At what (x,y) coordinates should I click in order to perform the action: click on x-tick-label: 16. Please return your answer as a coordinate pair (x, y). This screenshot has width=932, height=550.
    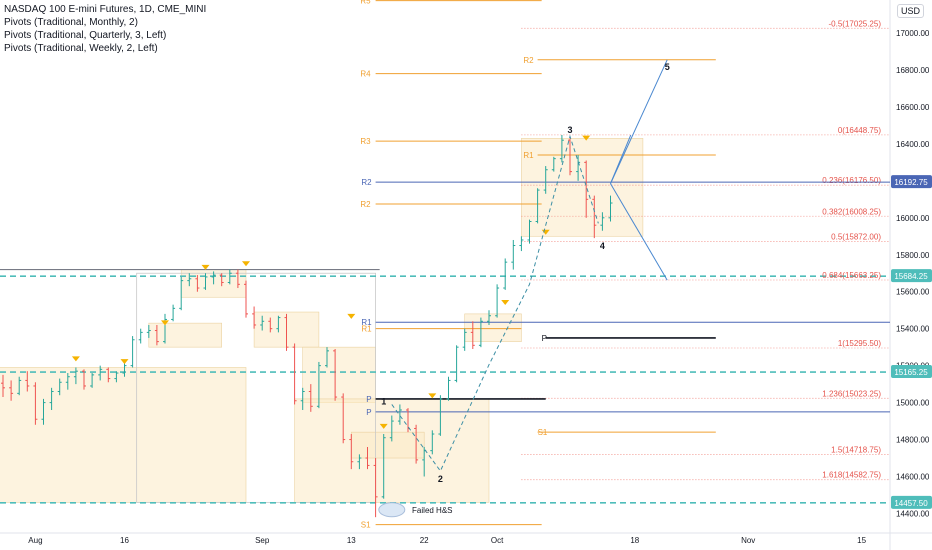
    Looking at the image, I should click on (124, 540).